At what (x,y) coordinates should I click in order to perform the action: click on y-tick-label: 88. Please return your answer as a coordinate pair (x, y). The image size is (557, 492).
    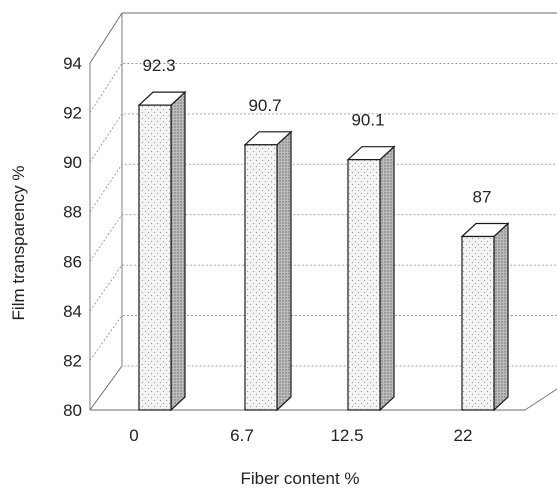
    Looking at the image, I should click on (72, 212).